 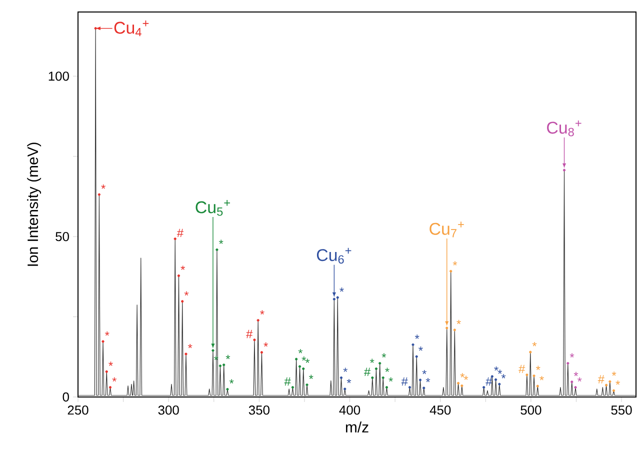 What do you see at coordinates (58, 76) in the screenshot?
I see `y-tick-label: 100` at bounding box center [58, 76].